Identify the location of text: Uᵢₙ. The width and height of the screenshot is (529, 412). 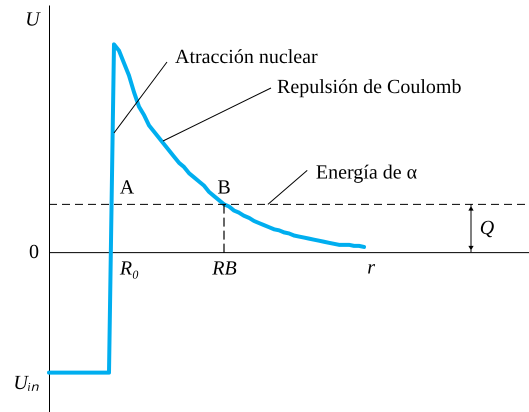
(26, 383).